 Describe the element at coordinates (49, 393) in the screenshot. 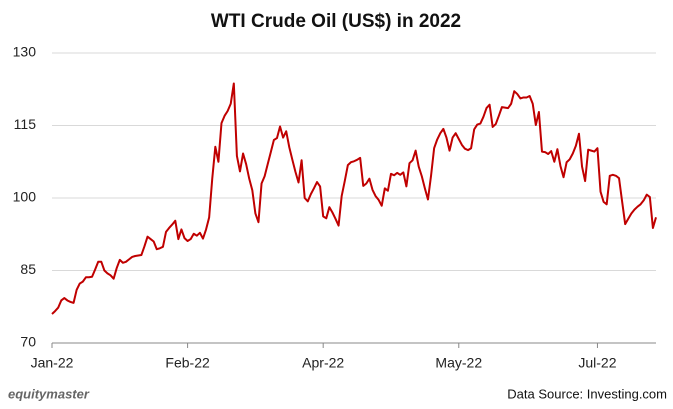

I see `brand: equitymaster` at that location.